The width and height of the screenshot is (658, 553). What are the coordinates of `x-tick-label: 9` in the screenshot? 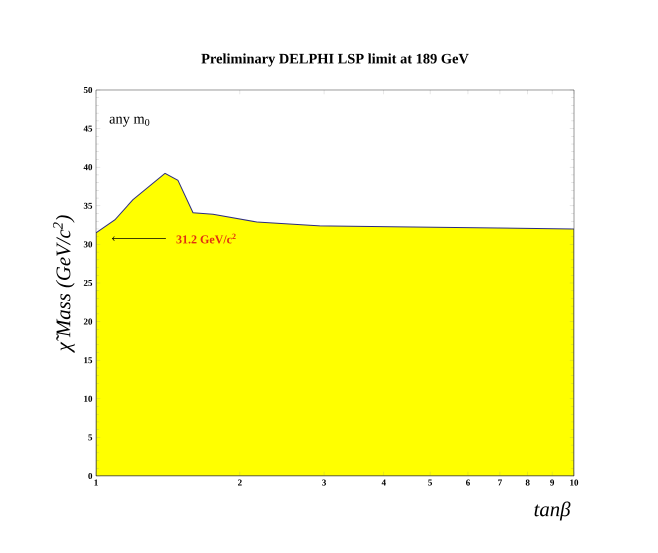 It's located at (552, 483).